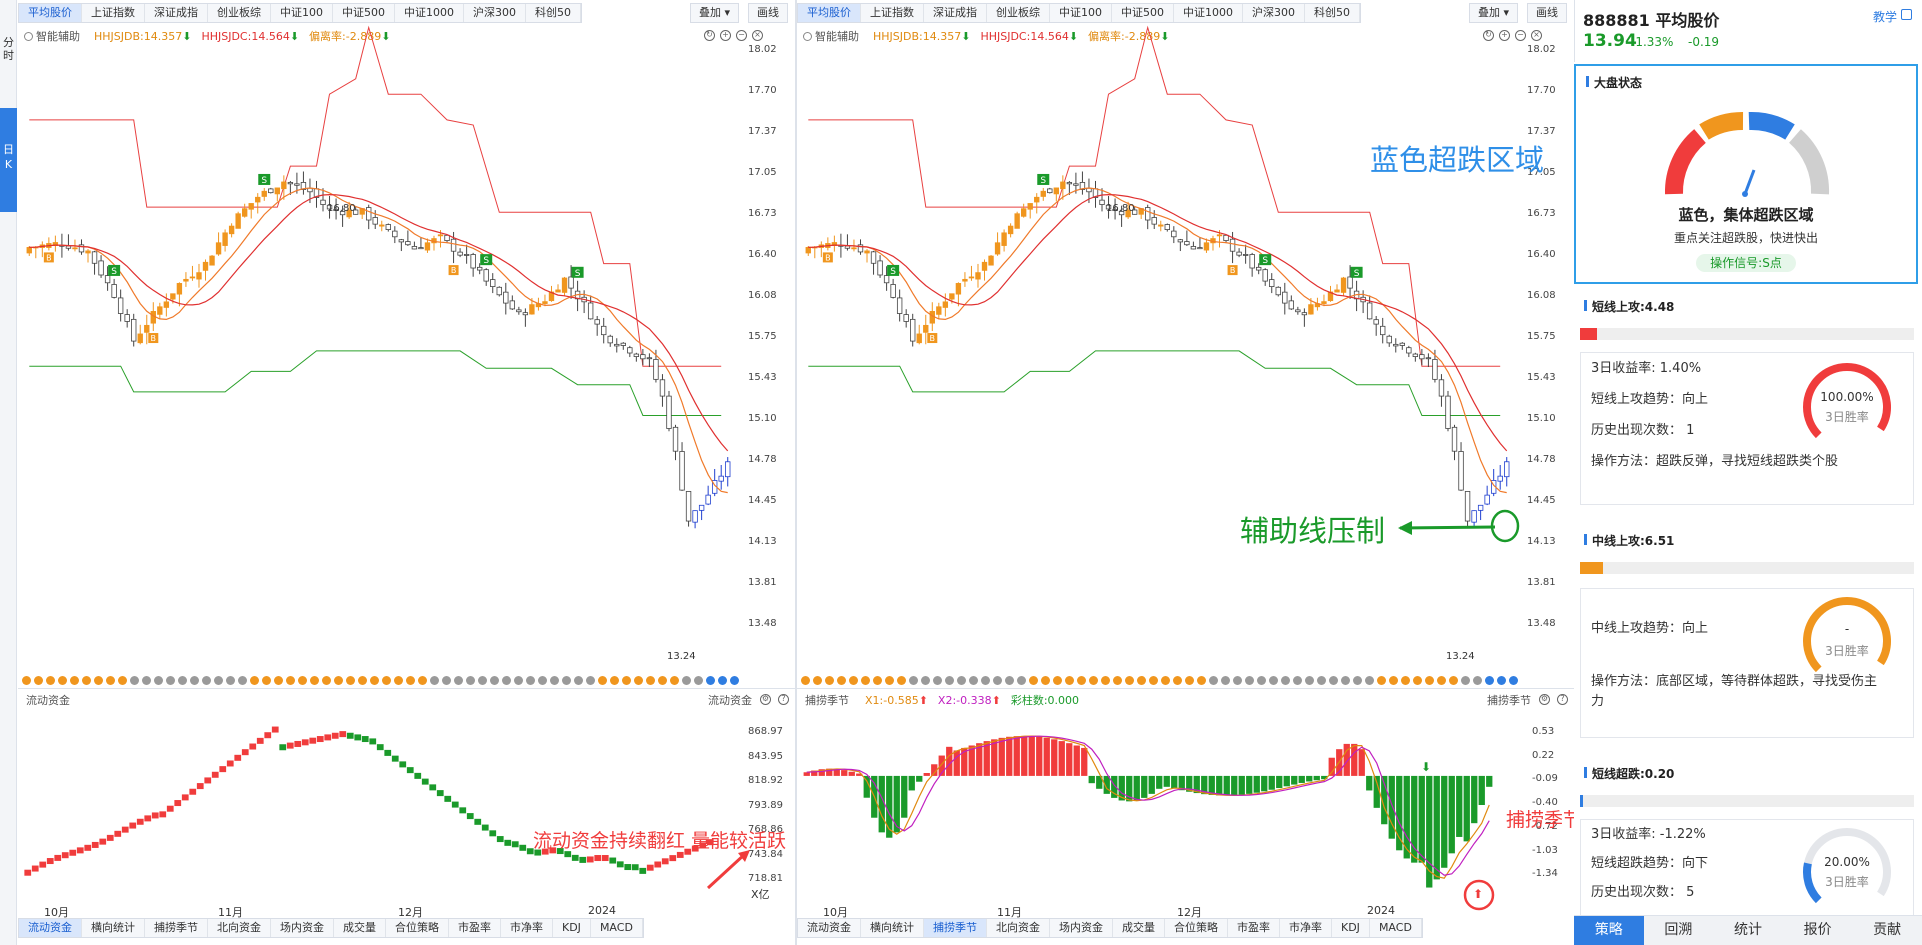 Image resolution: width=1922 pixels, height=945 pixels. I want to click on fund-flow-chart, so click(406, 815).